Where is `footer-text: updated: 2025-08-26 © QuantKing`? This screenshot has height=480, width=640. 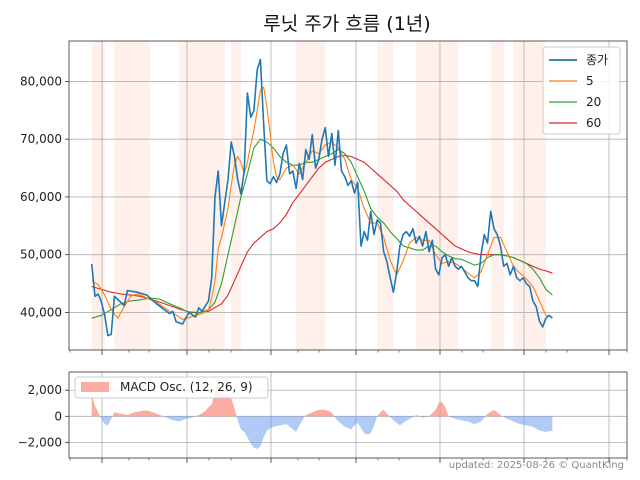 footer-text: updated: 2025-08-26 © QuantKing is located at coordinates (536, 465).